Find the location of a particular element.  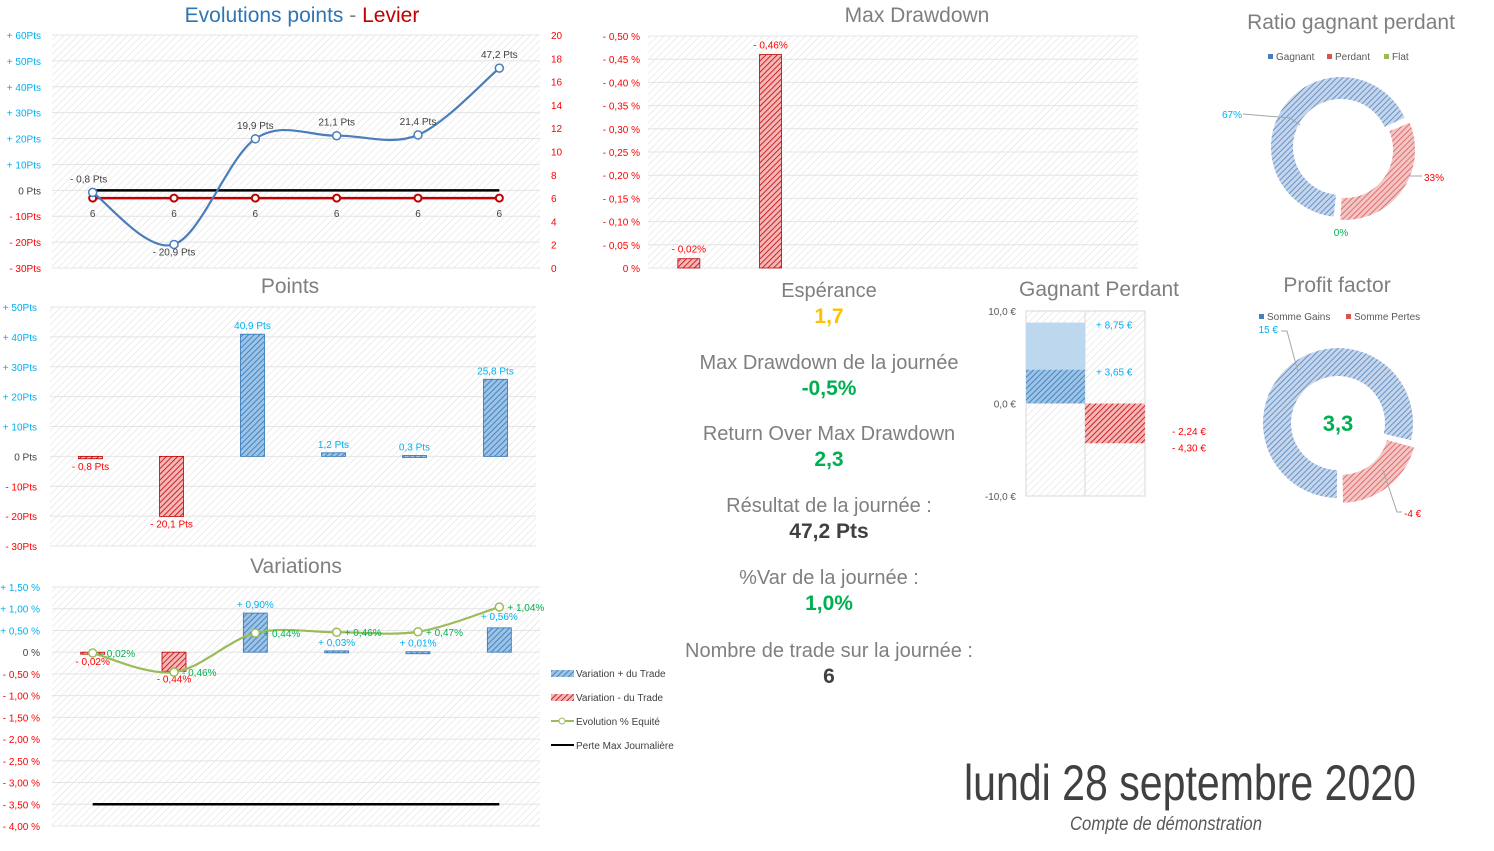

leader-line is located at coordinates (1392, 491).